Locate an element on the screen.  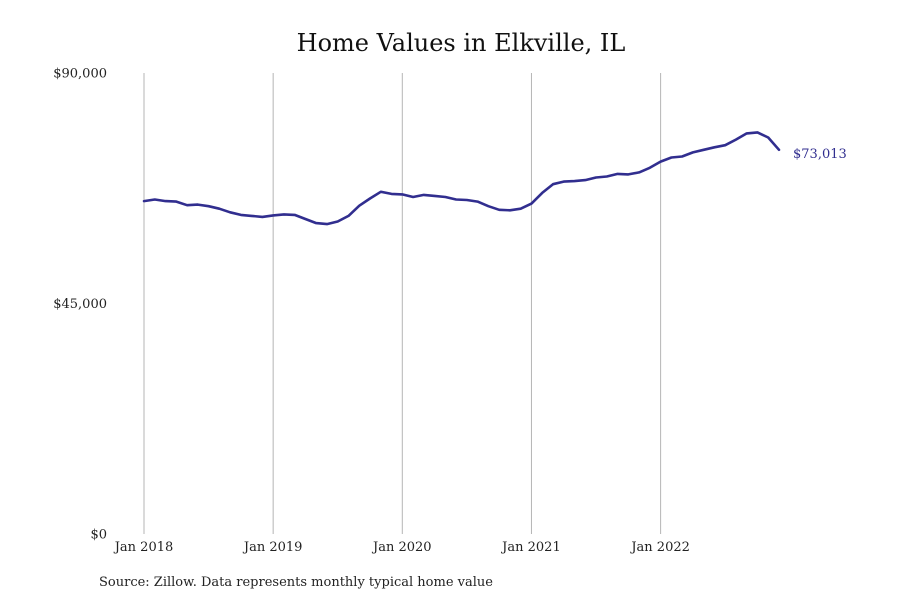
chart-title: Home Values in Elkville, IL is located at coordinates (461, 43).